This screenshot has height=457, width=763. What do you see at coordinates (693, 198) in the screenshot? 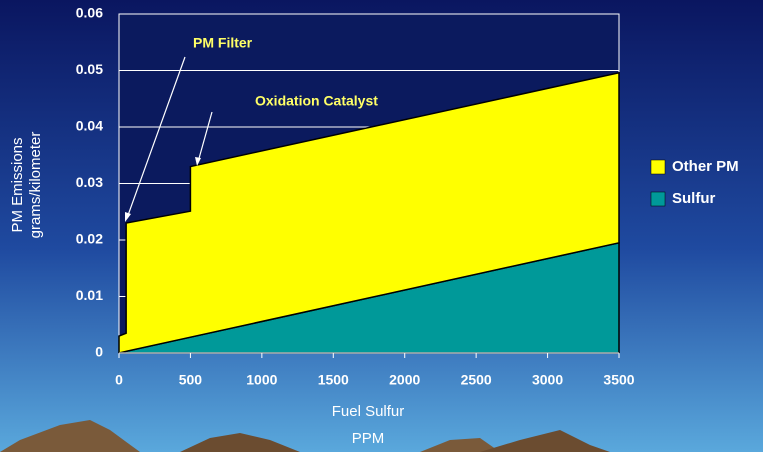
I see `legend-label: Sulfur` at bounding box center [693, 198].